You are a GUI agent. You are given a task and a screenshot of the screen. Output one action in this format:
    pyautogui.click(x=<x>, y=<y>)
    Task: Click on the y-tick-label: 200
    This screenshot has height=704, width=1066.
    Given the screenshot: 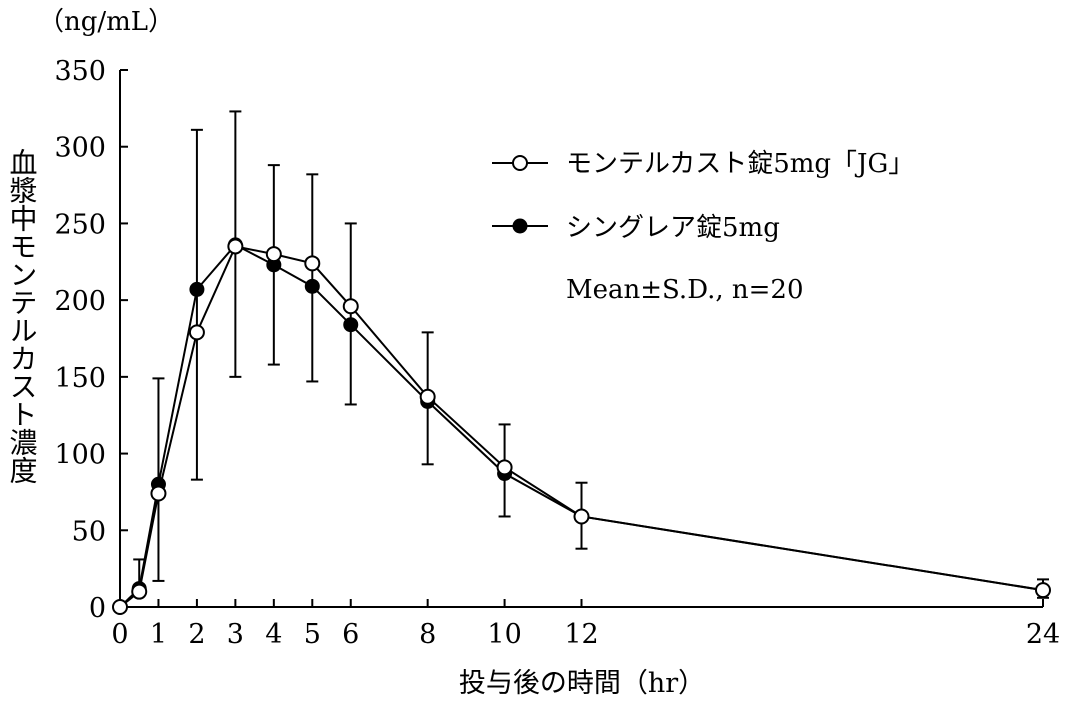 What is the action you would take?
    pyautogui.click(x=80, y=301)
    